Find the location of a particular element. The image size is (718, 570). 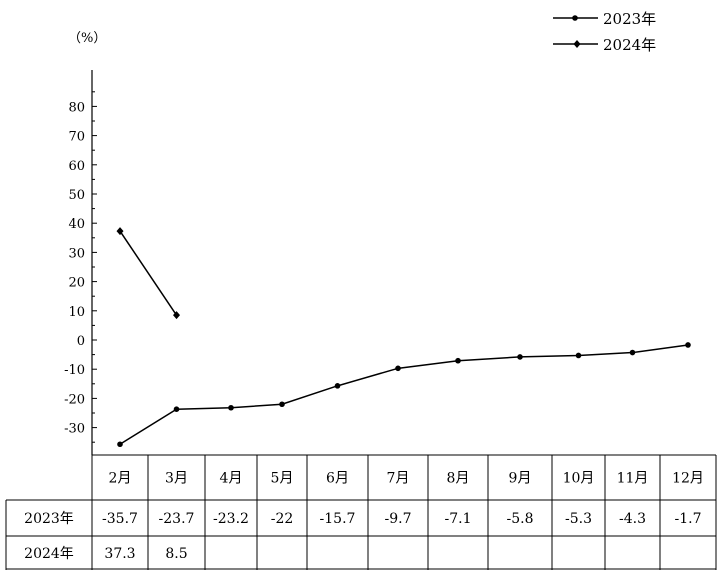

table-cell: -5.3 is located at coordinates (578, 519).